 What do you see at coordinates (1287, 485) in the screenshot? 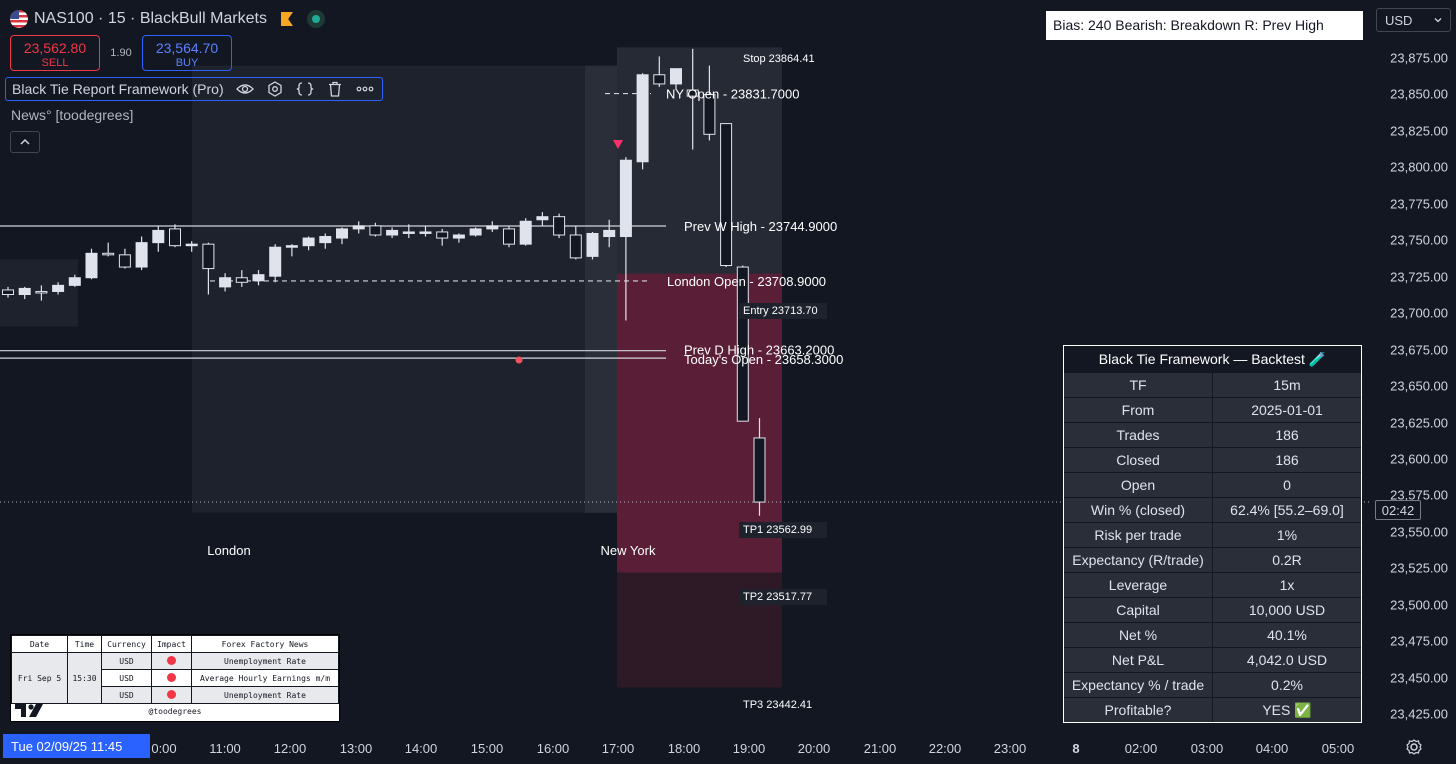
I see `backtest-metric-value: 0` at bounding box center [1287, 485].